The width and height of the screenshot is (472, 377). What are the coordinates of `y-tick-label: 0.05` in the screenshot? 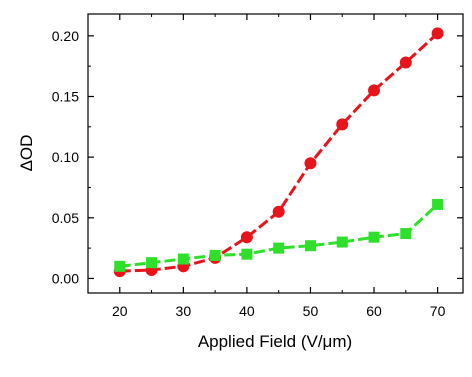 It's located at (65, 218).